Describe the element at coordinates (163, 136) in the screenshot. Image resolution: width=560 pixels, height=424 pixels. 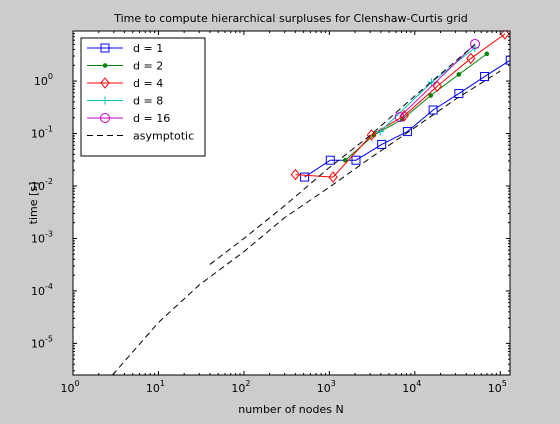
I see `legend-label-asymptotic: asymptotic` at that location.